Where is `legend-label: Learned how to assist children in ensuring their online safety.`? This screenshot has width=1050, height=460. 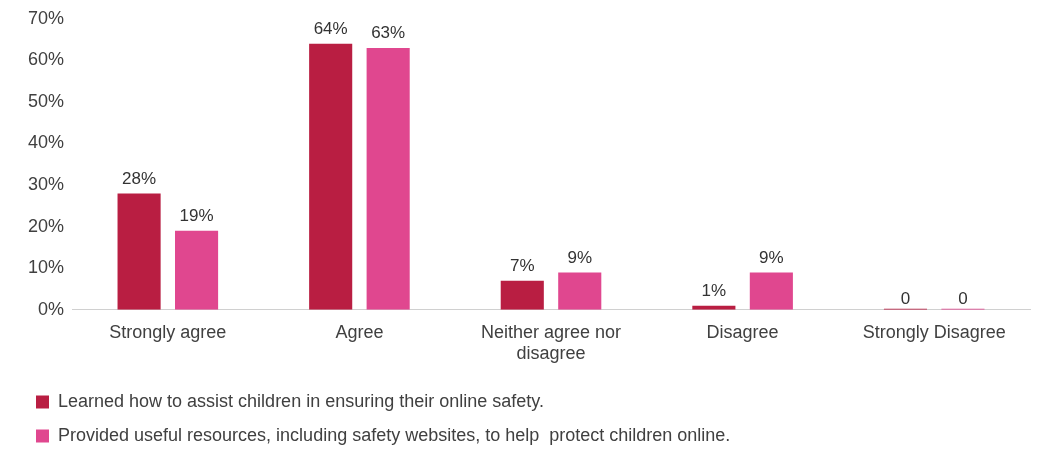 legend-label: Learned how to assist children in ensuring their online safety. is located at coordinates (301, 400).